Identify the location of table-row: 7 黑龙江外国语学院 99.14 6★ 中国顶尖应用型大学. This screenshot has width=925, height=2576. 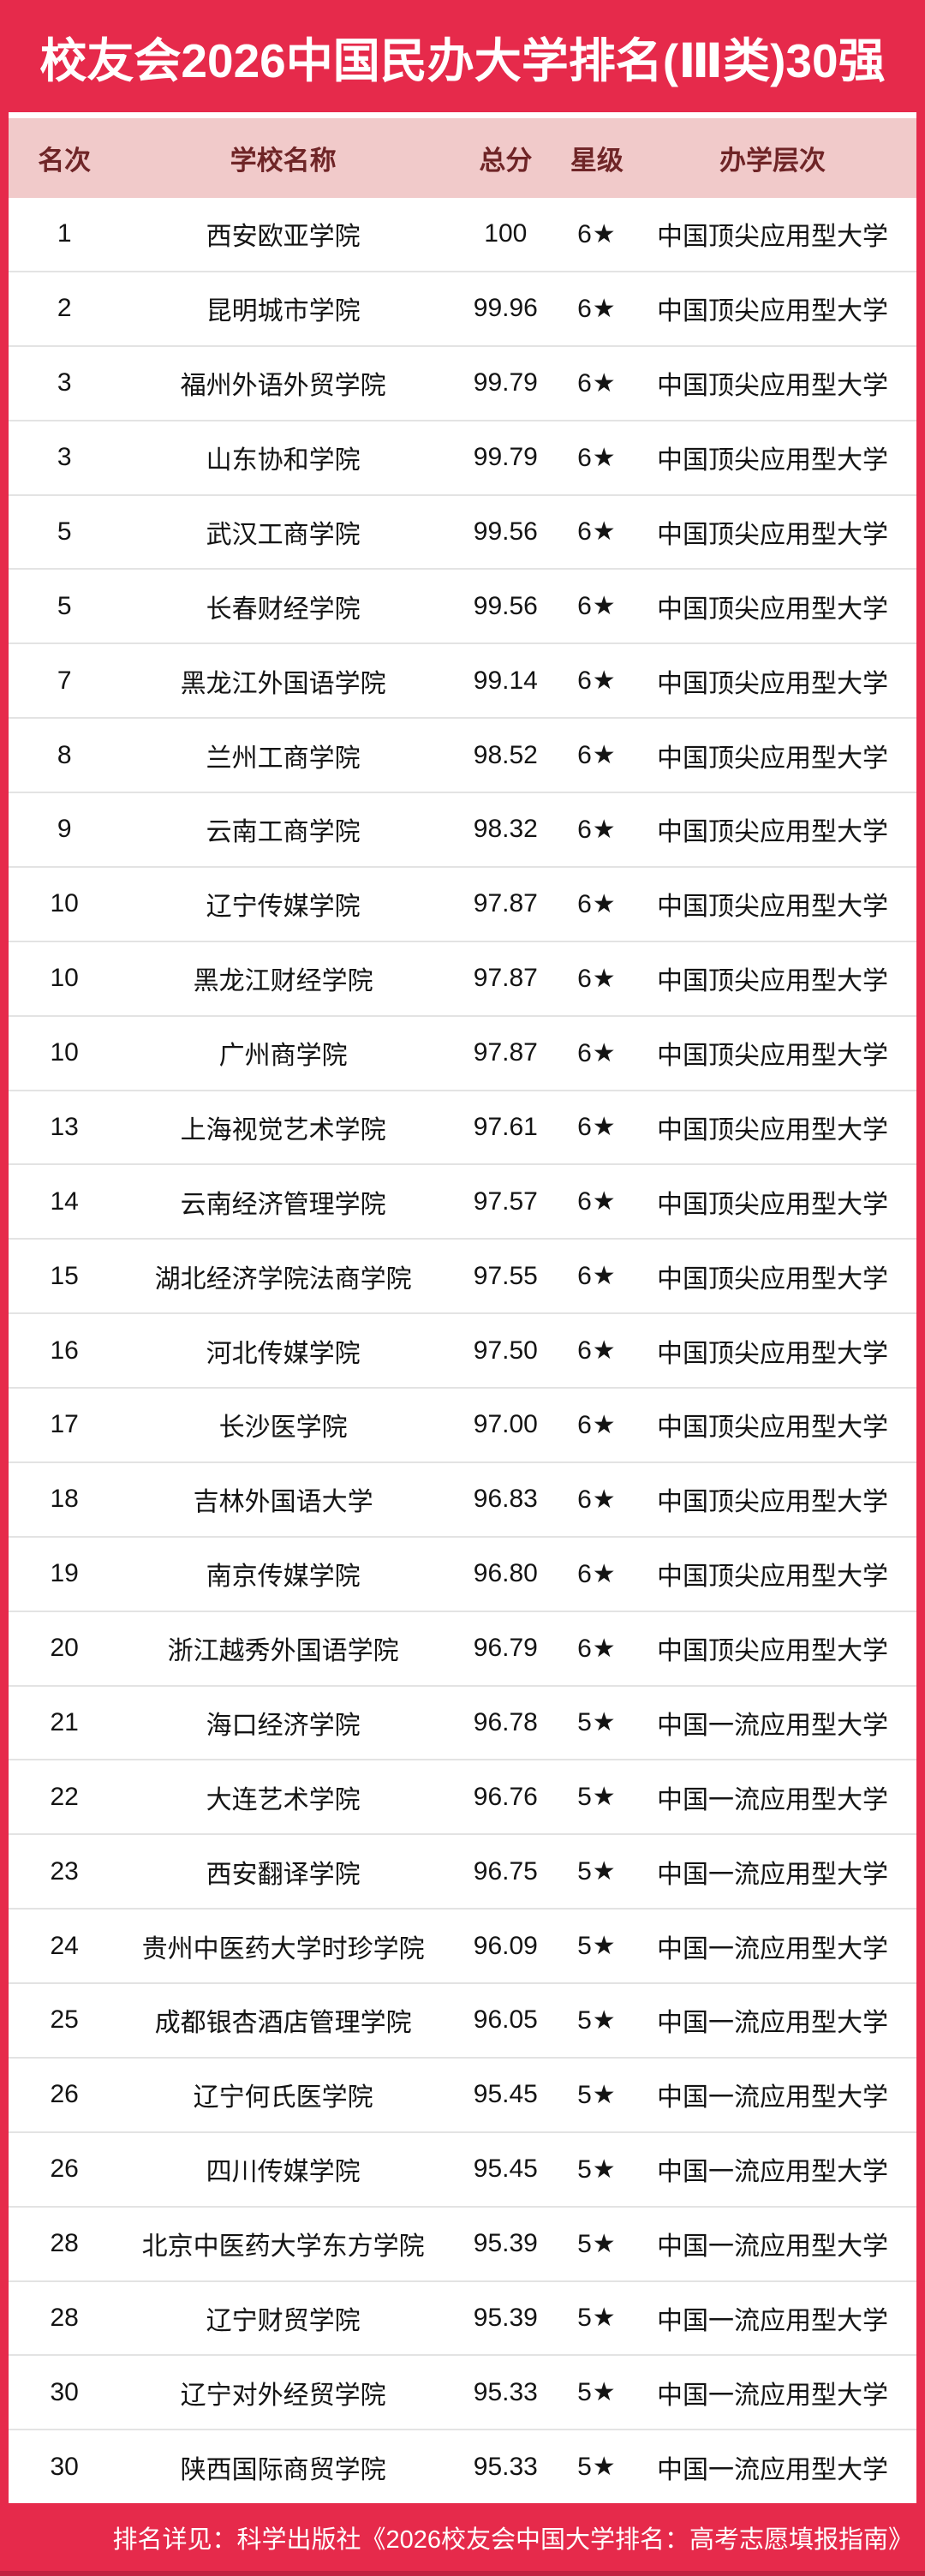
(462, 681).